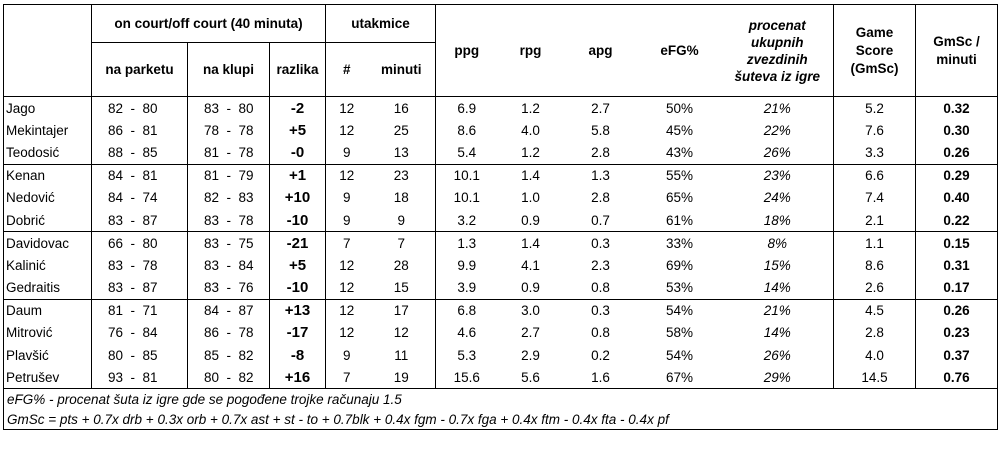 The image size is (1000, 461). I want to click on broj-header: #, so click(347, 69).